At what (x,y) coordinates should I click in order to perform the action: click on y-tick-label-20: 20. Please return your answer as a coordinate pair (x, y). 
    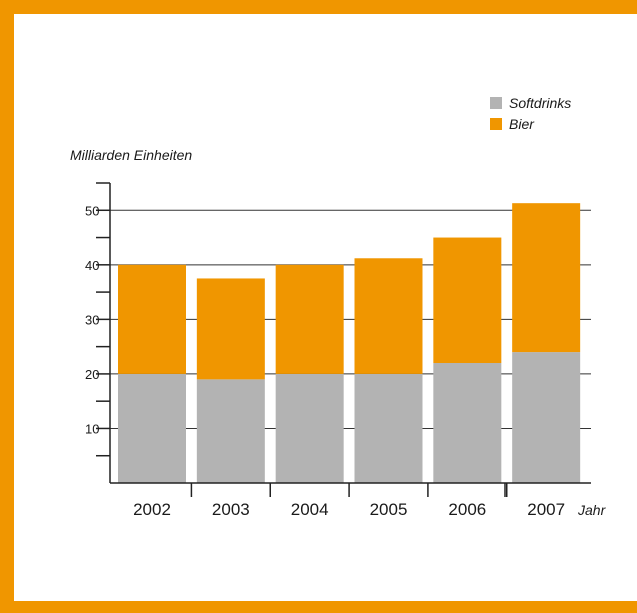
    Looking at the image, I should click on (92, 374).